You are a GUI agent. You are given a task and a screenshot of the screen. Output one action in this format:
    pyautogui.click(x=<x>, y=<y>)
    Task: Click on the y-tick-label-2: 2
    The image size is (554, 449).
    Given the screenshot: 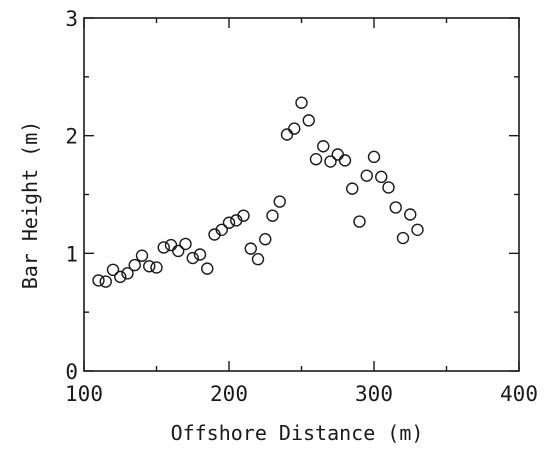 What is the action you would take?
    pyautogui.click(x=71, y=137)
    